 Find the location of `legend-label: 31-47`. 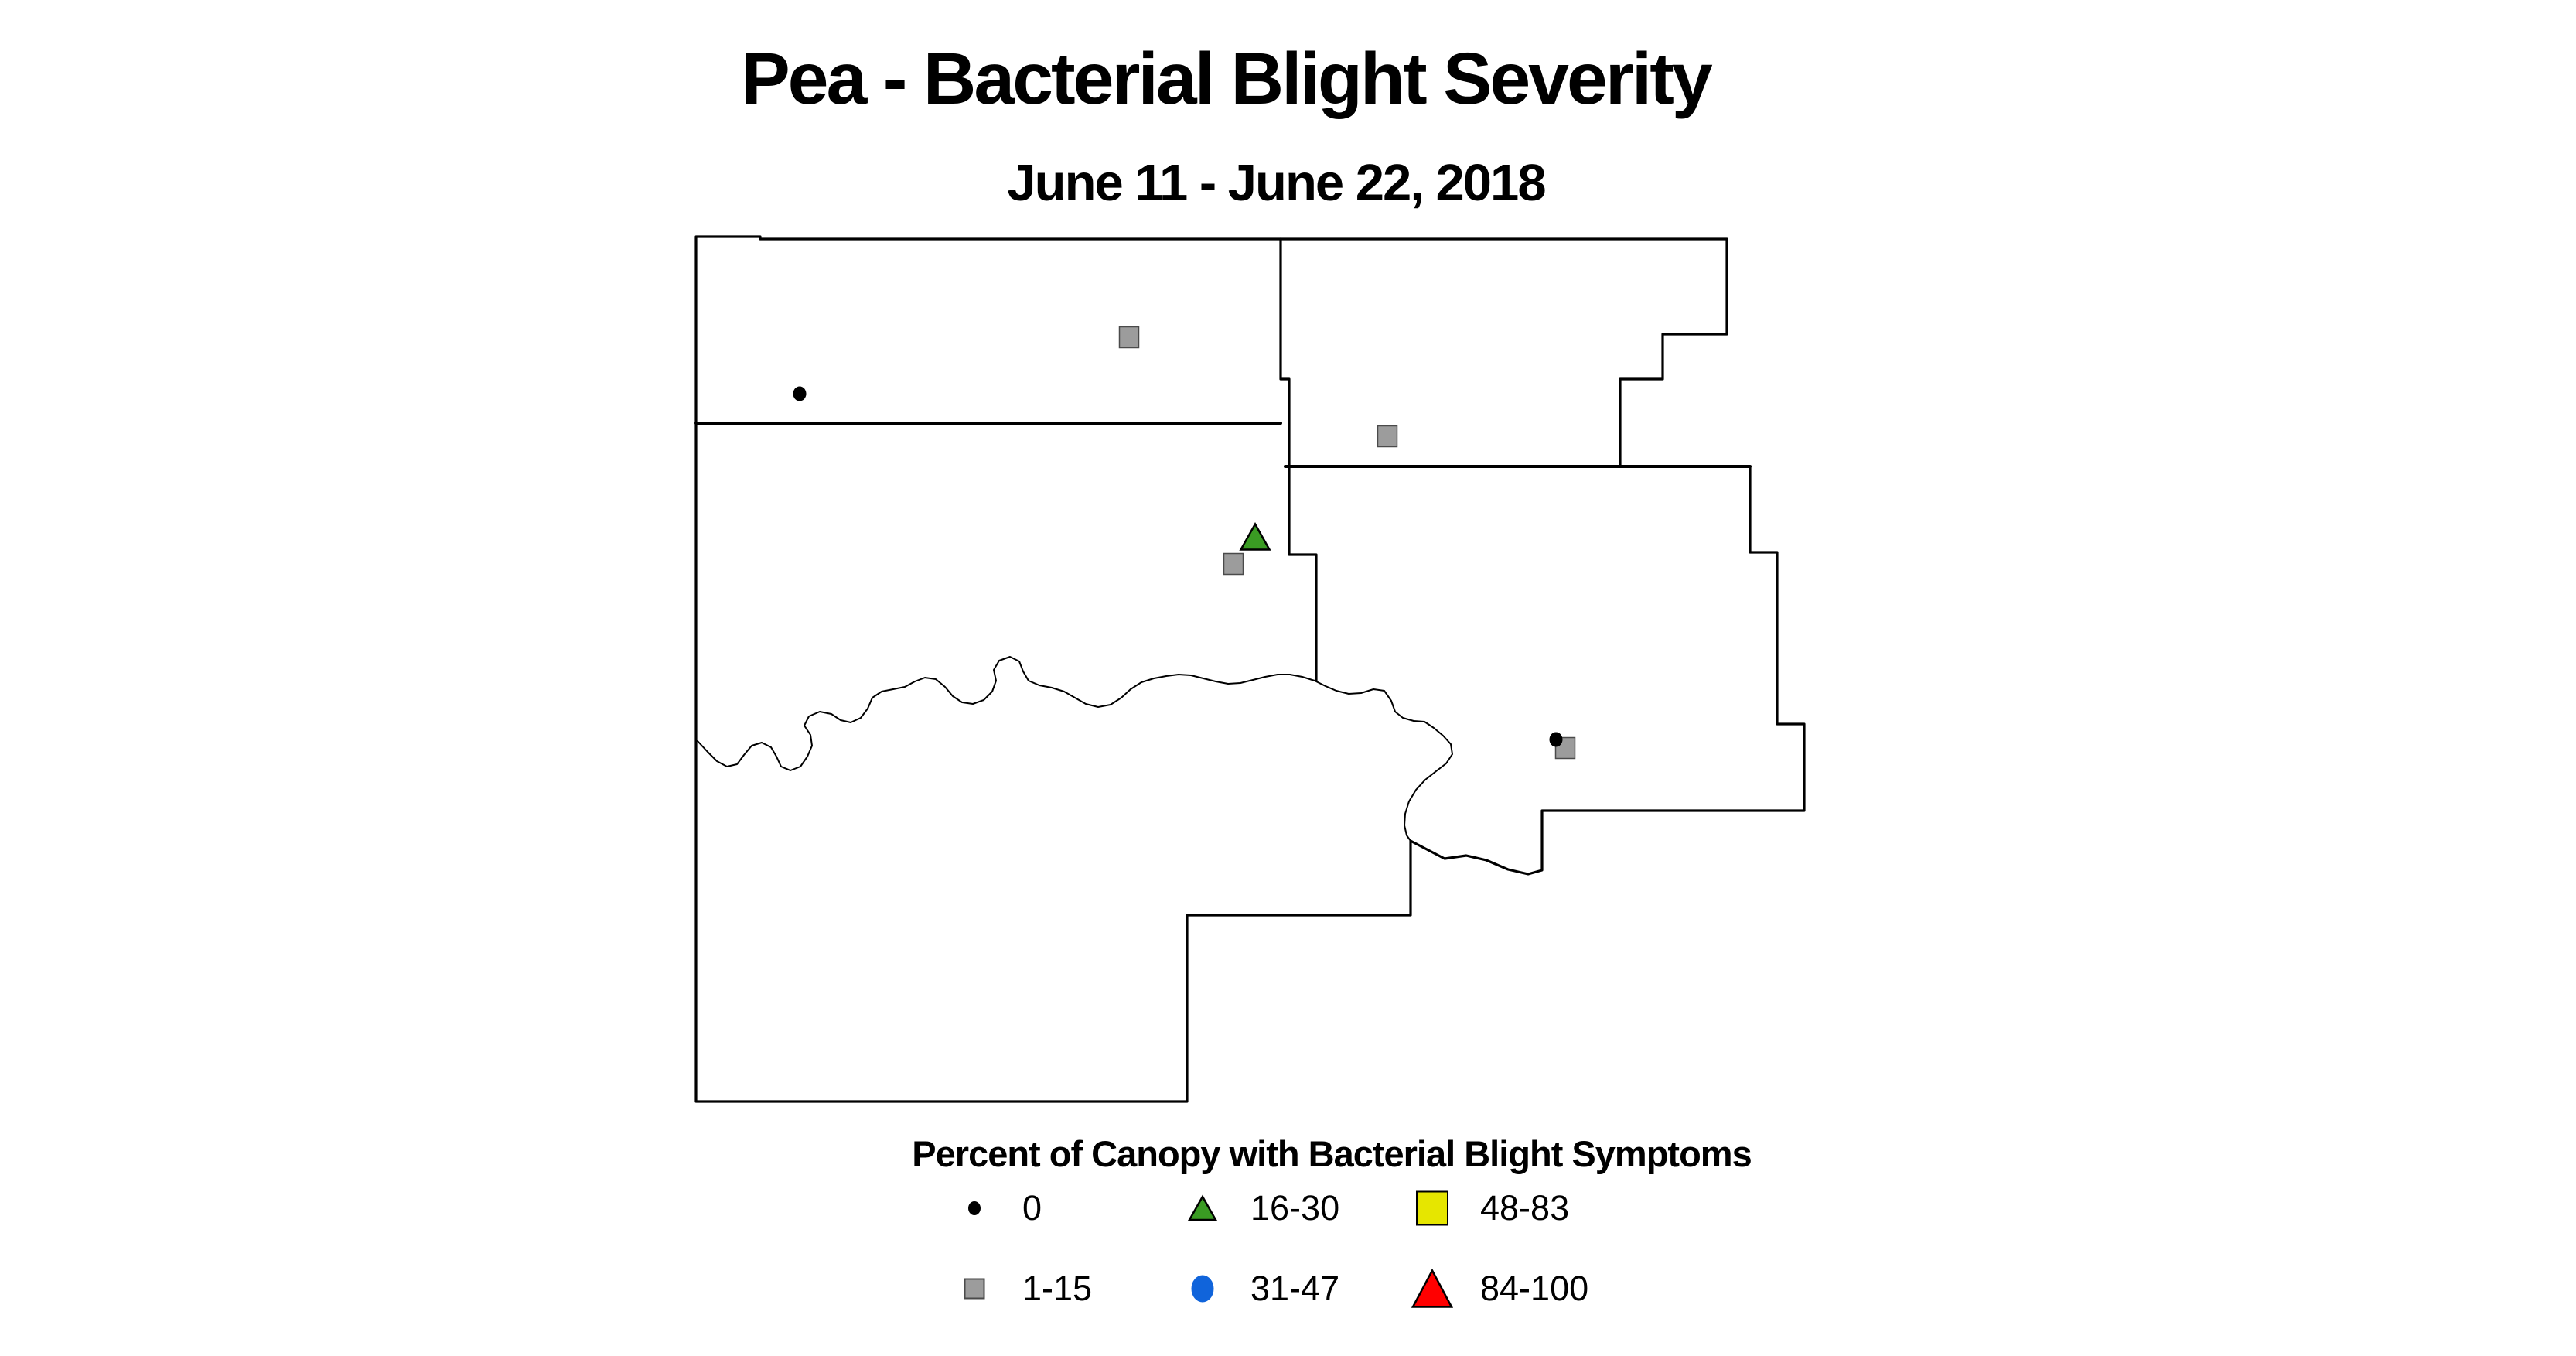

legend-label: 31-47 is located at coordinates (1295, 1288).